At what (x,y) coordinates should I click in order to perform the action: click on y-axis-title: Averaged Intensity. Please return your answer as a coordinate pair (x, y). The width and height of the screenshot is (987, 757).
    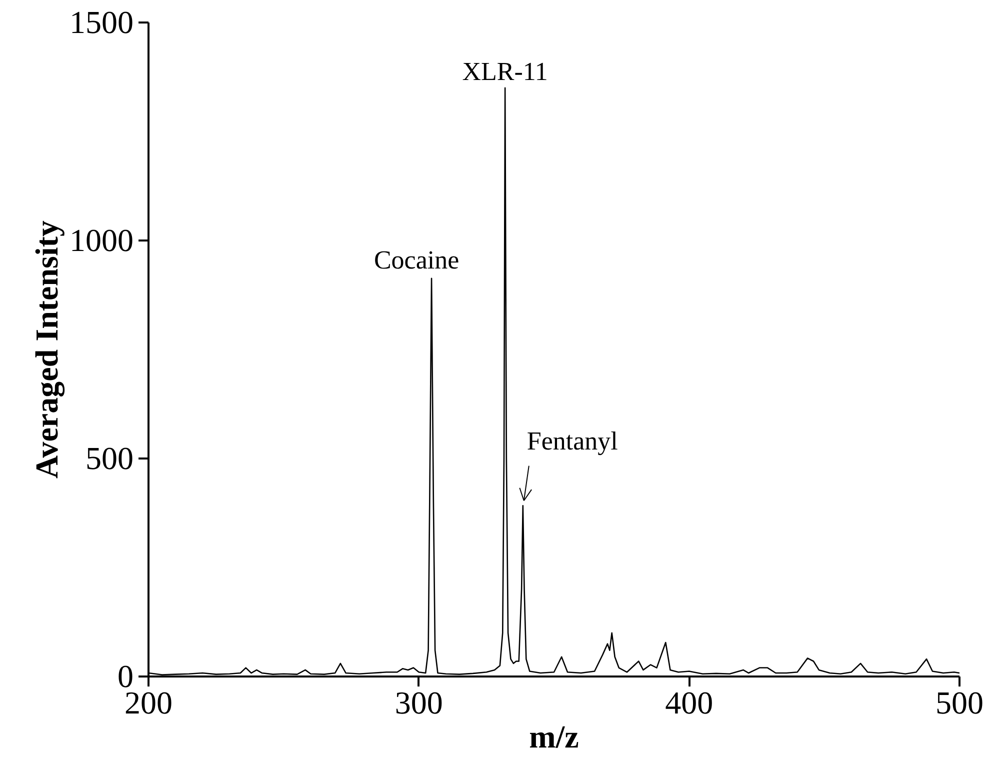
    Looking at the image, I should click on (47, 349).